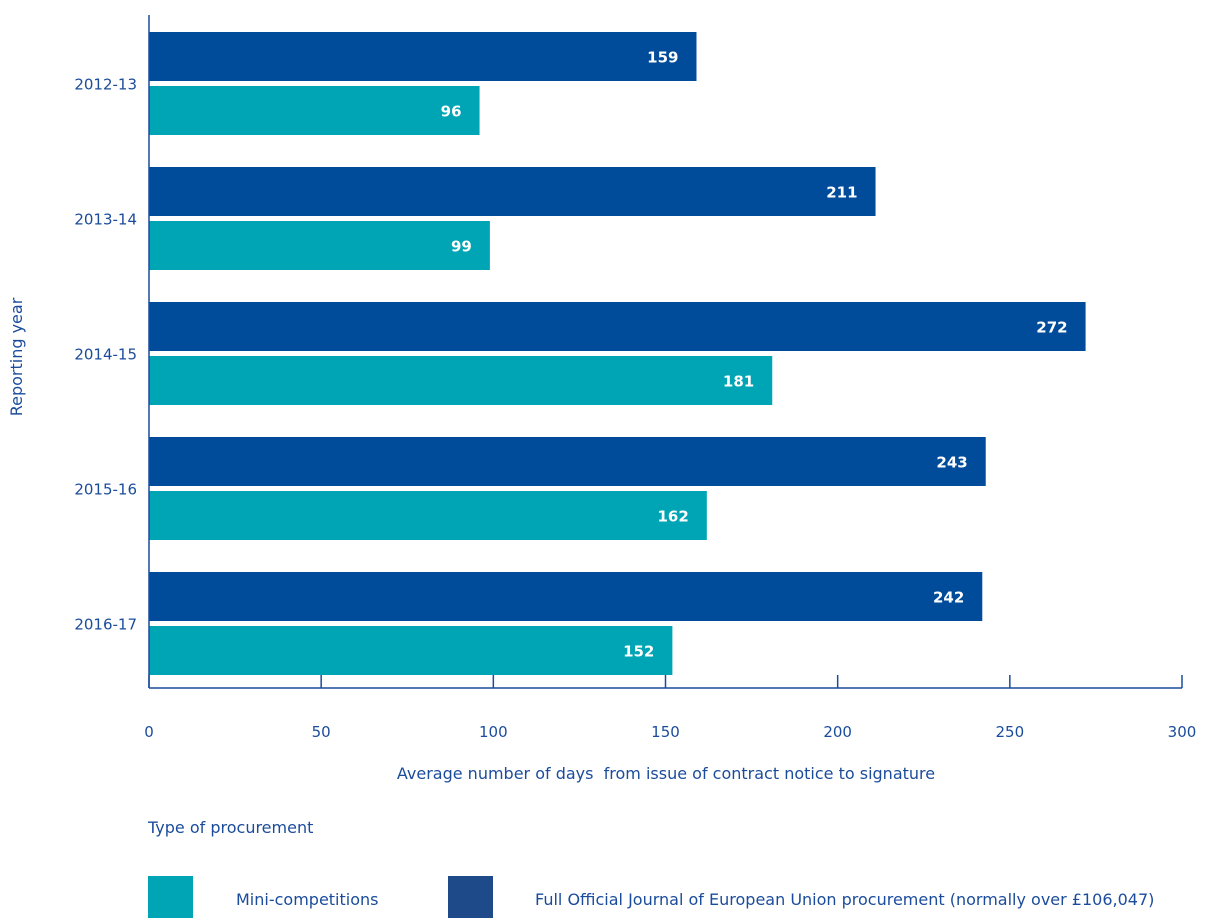 This screenshot has width=1226, height=918. Describe the element at coordinates (951, 463) in the screenshot. I see `bar-value-label: 243` at that location.